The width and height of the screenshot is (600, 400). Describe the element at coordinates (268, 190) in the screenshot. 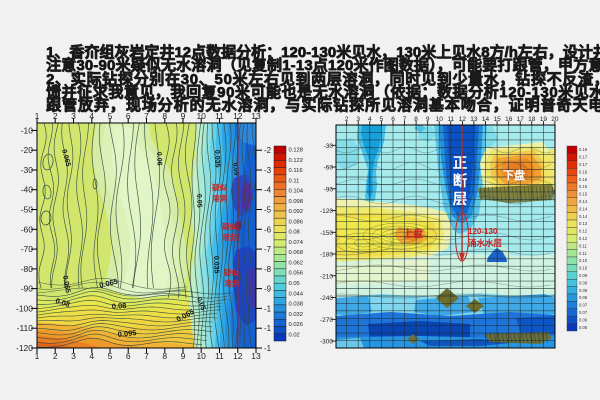

I see `svg-text: -4` at that location.